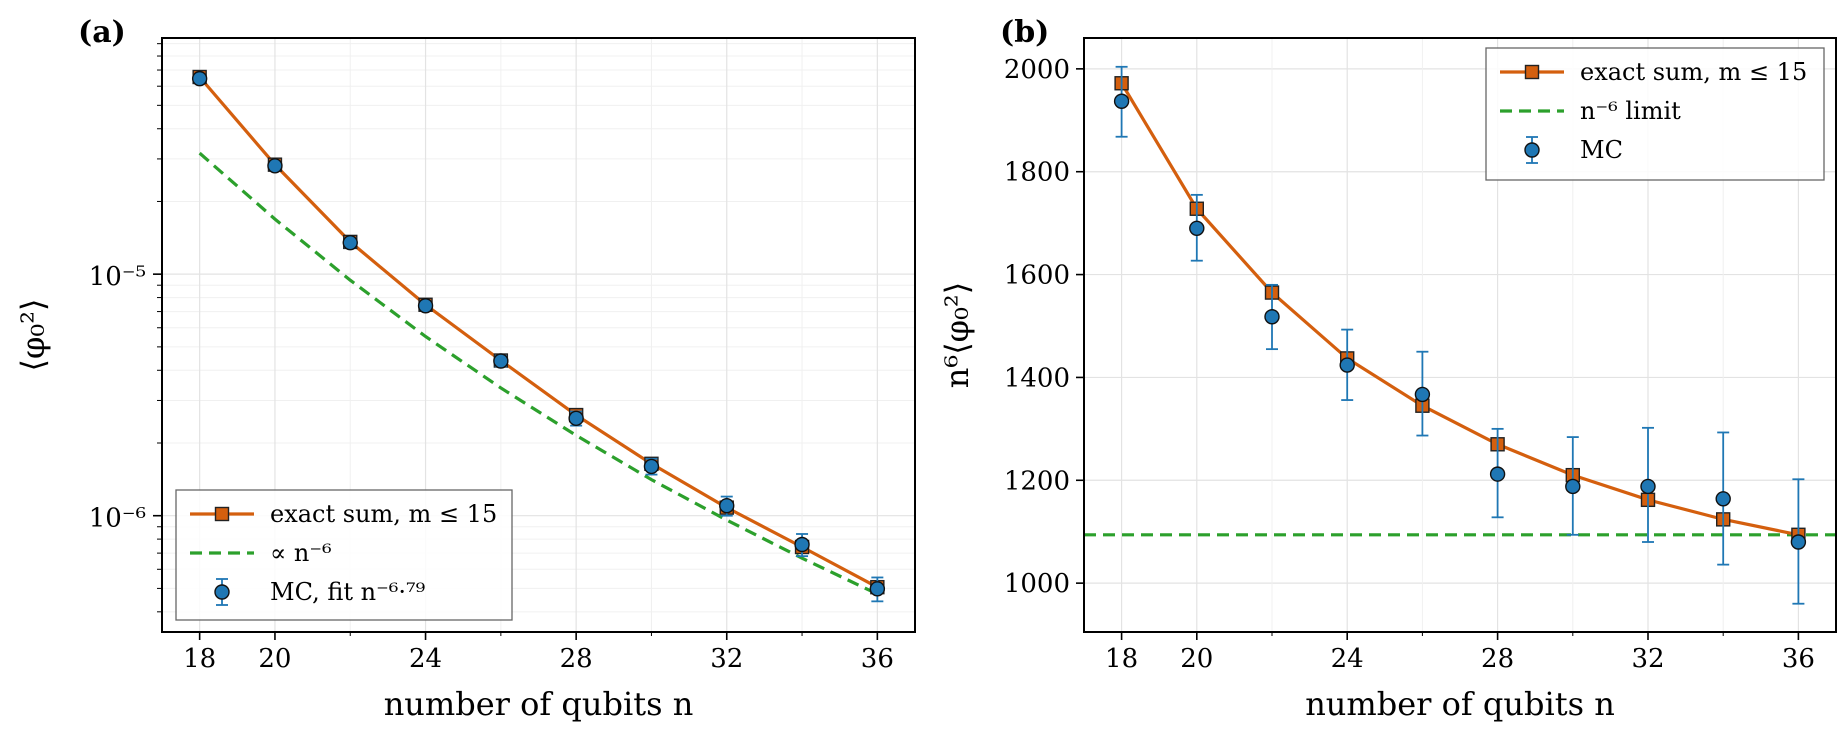 This screenshot has height=738, width=1848. Describe the element at coordinates (1037, 584) in the screenshot. I see `y-tick-label: 1000` at that location.